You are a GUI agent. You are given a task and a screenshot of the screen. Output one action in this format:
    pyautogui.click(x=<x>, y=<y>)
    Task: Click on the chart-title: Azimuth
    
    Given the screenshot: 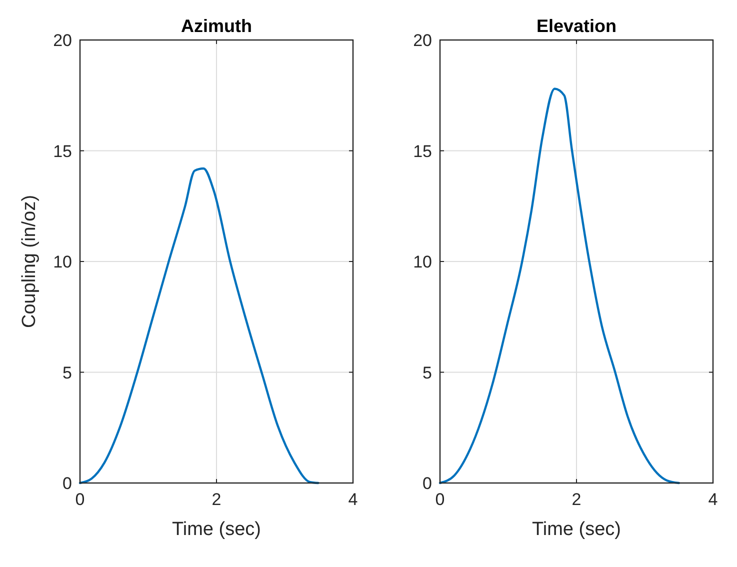 What is the action you would take?
    pyautogui.click(x=216, y=26)
    